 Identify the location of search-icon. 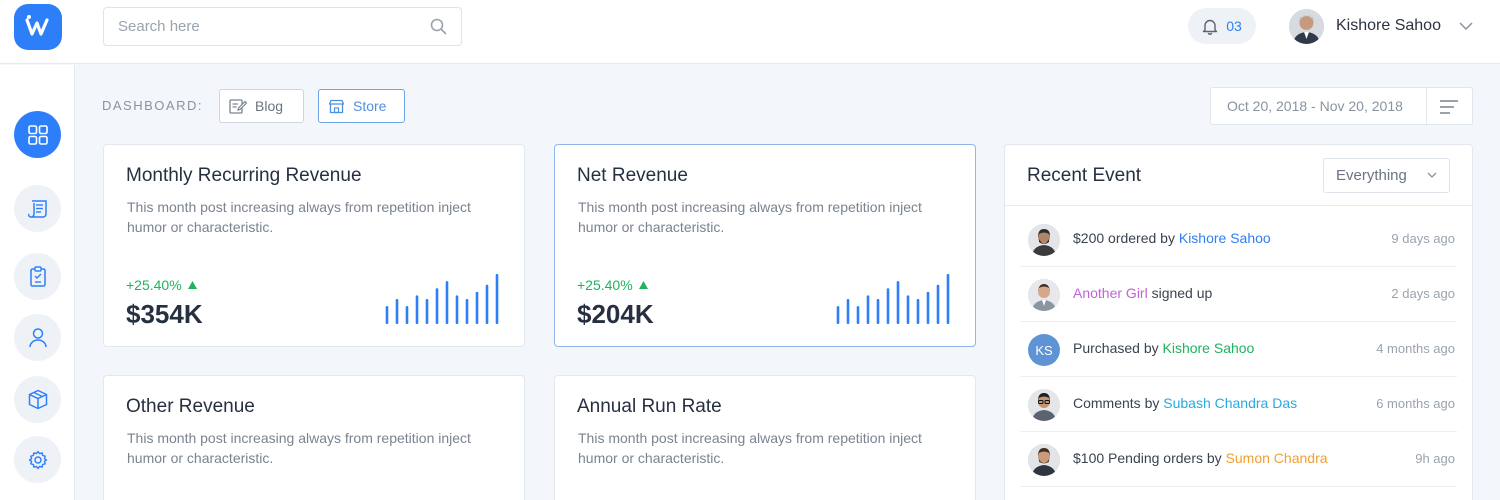
(438, 26).